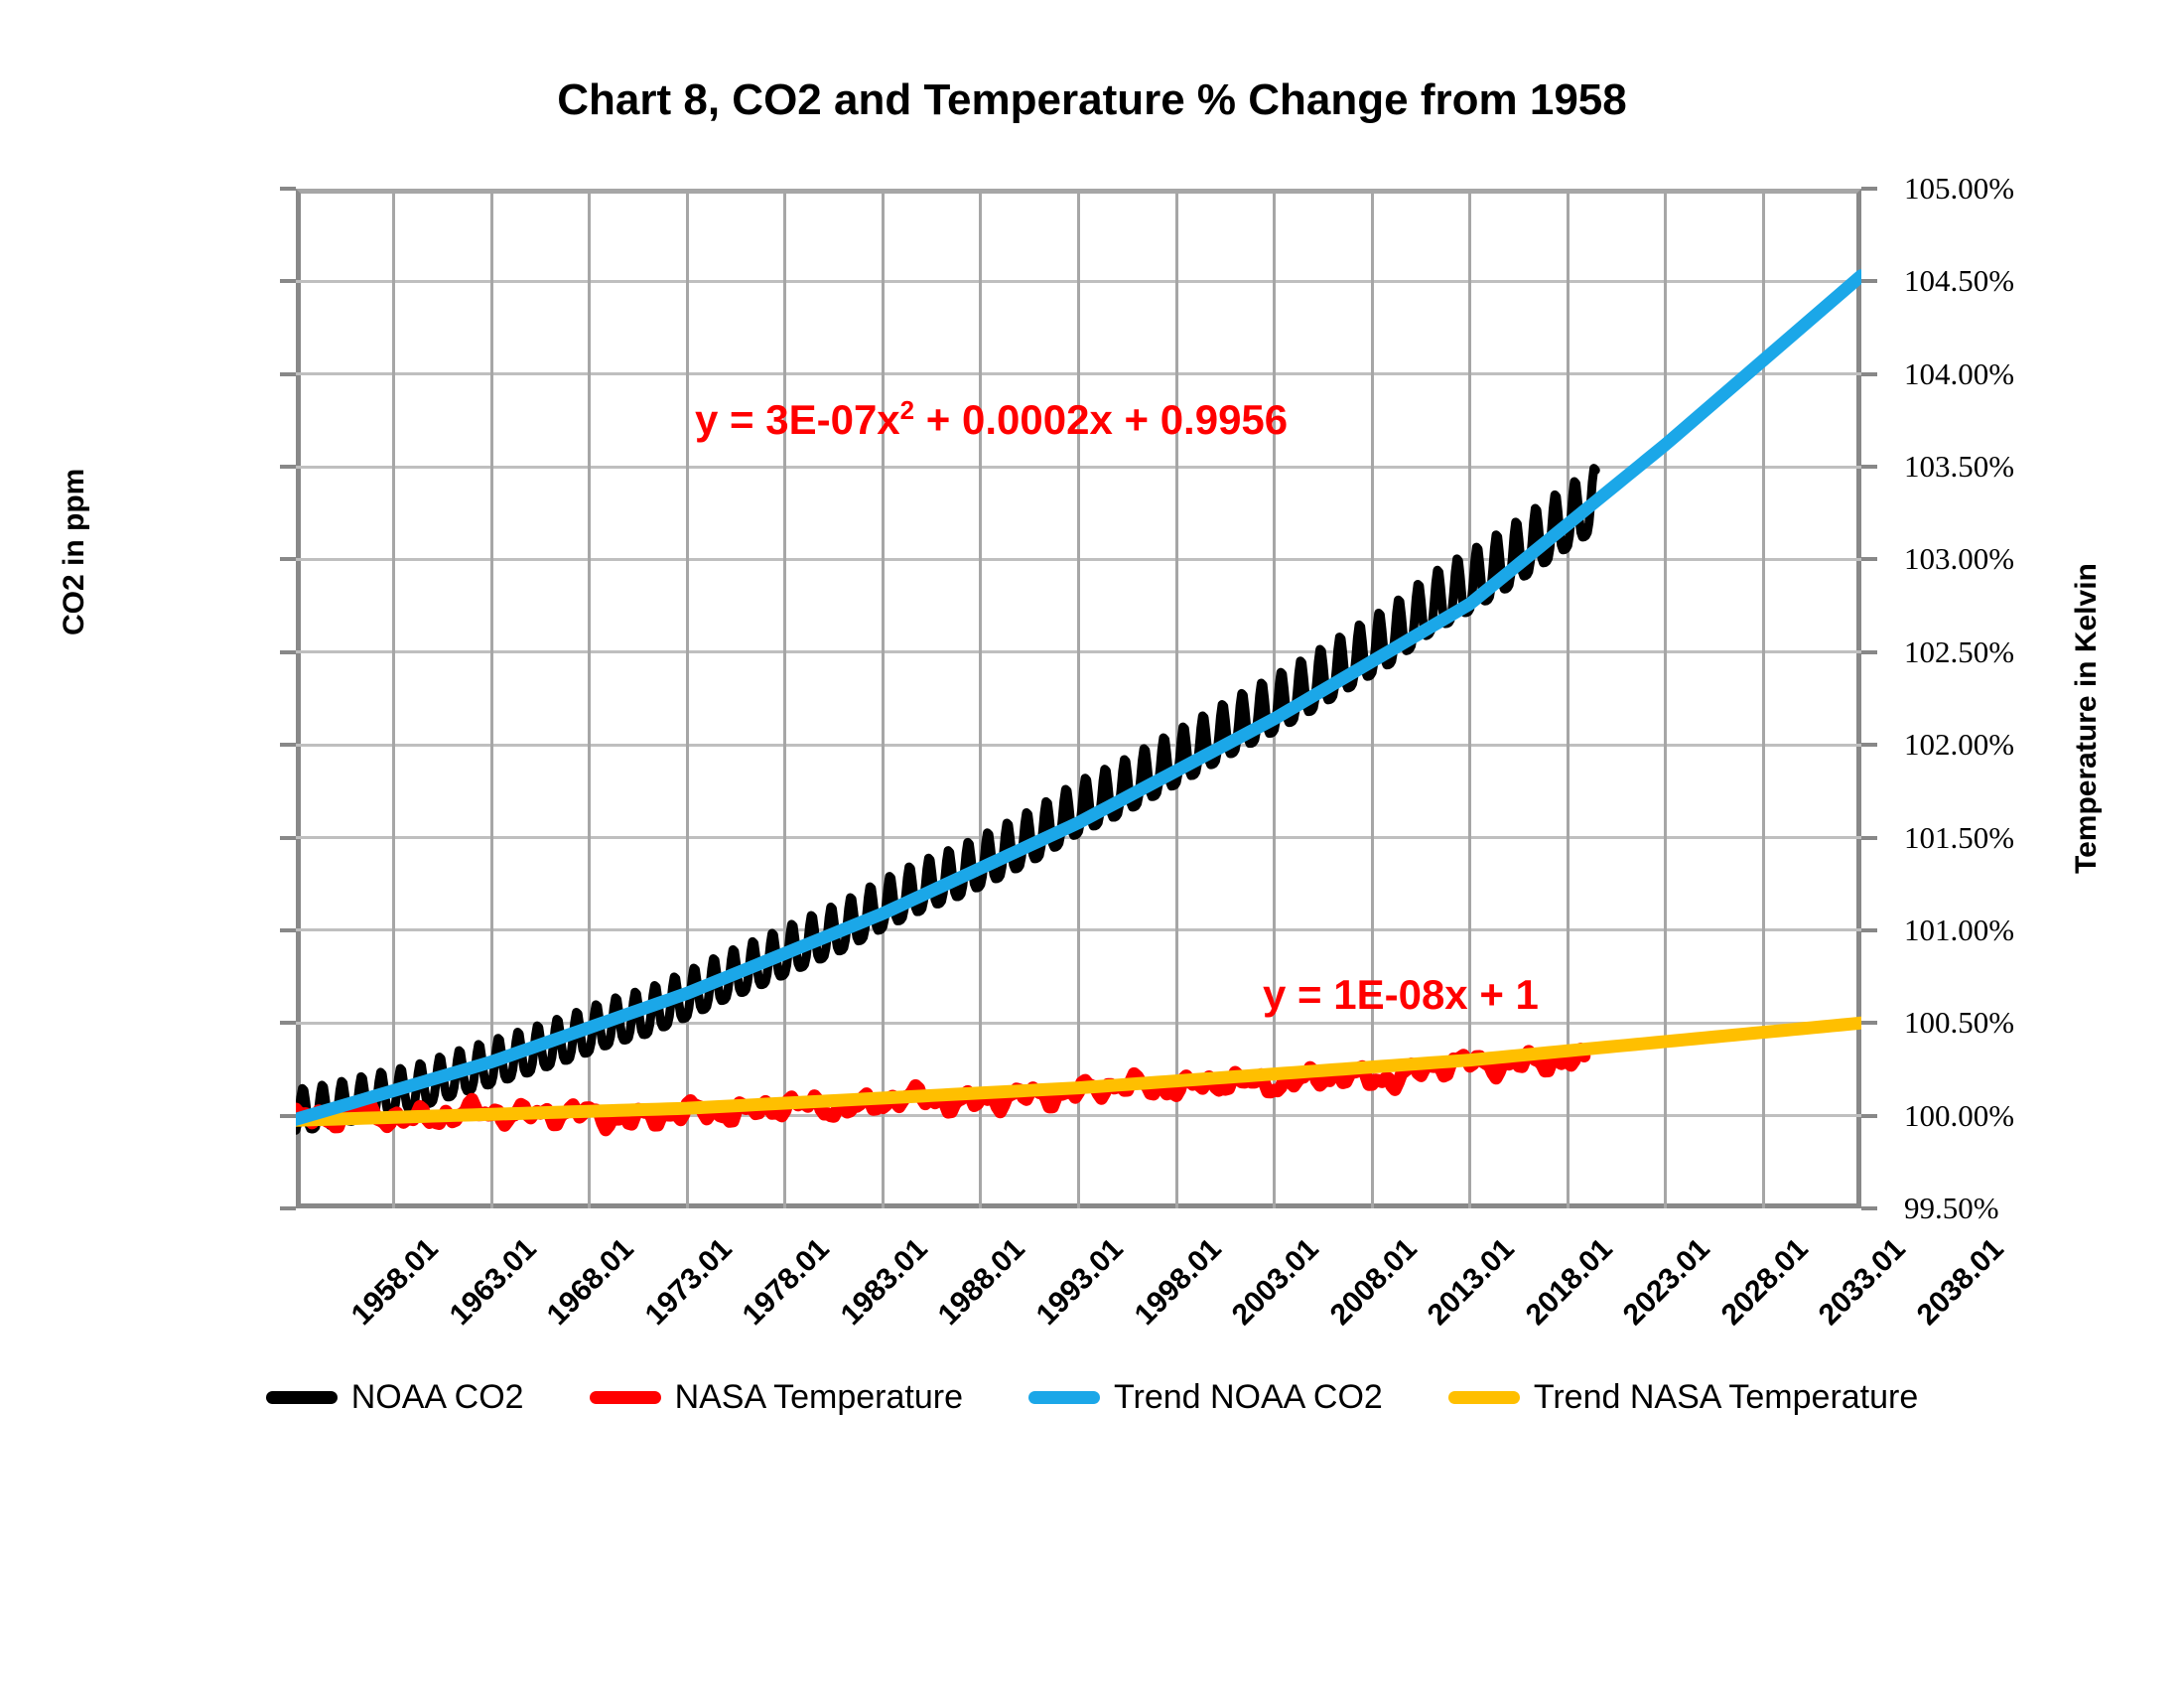 This screenshot has height=1688, width=2184. What do you see at coordinates (688, 1282) in the screenshot?
I see `x-axis-tick-label: 1973.01` at bounding box center [688, 1282].